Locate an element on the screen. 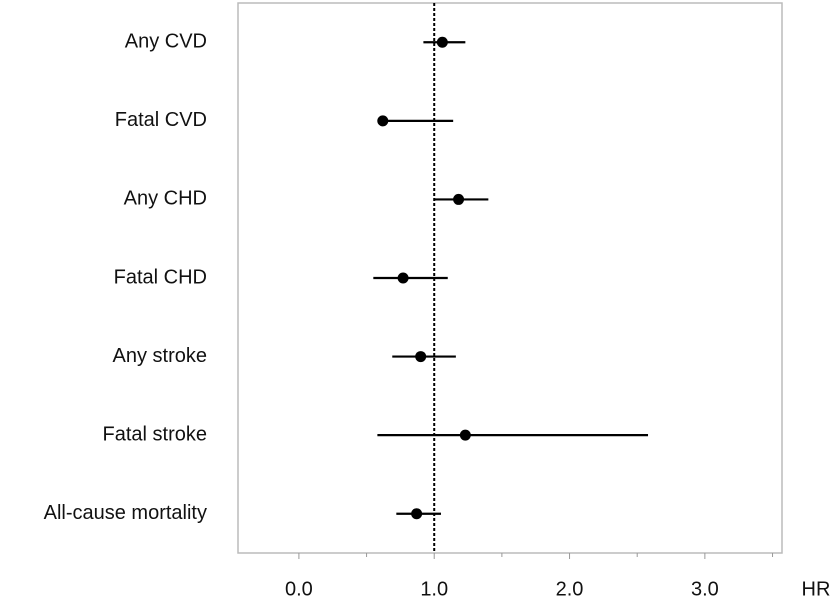 The image size is (838, 605). x-tick-label: 3.0 is located at coordinates (705, 589).